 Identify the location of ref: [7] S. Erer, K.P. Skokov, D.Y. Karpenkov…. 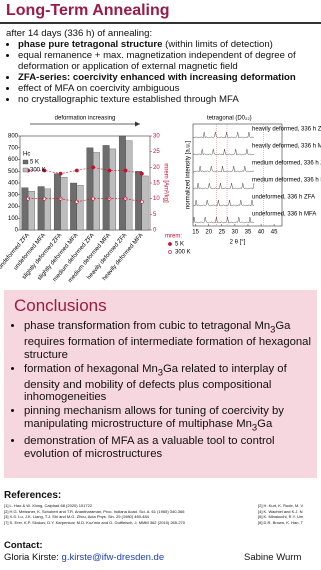
(94, 522).